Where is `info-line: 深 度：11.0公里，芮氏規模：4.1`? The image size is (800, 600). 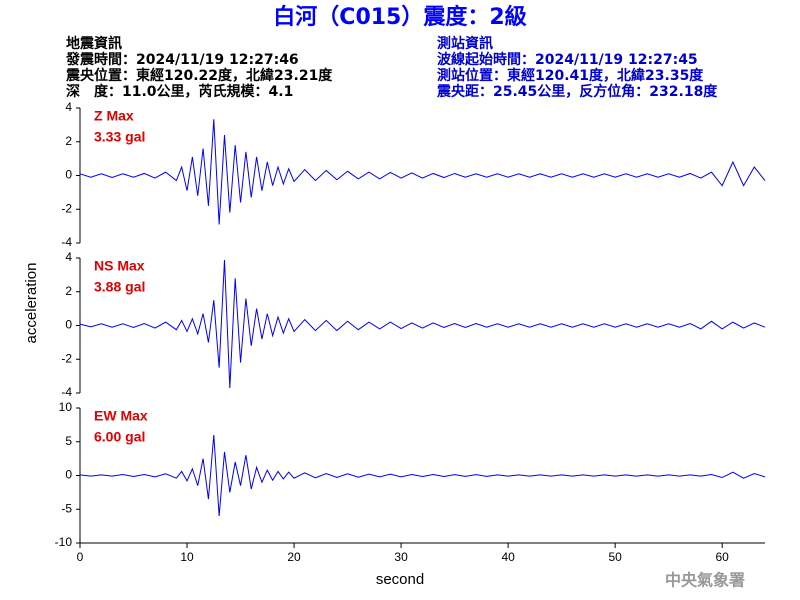
info-line: 深 度：11.0公里，芮氏規模：4.1 is located at coordinates (179, 91).